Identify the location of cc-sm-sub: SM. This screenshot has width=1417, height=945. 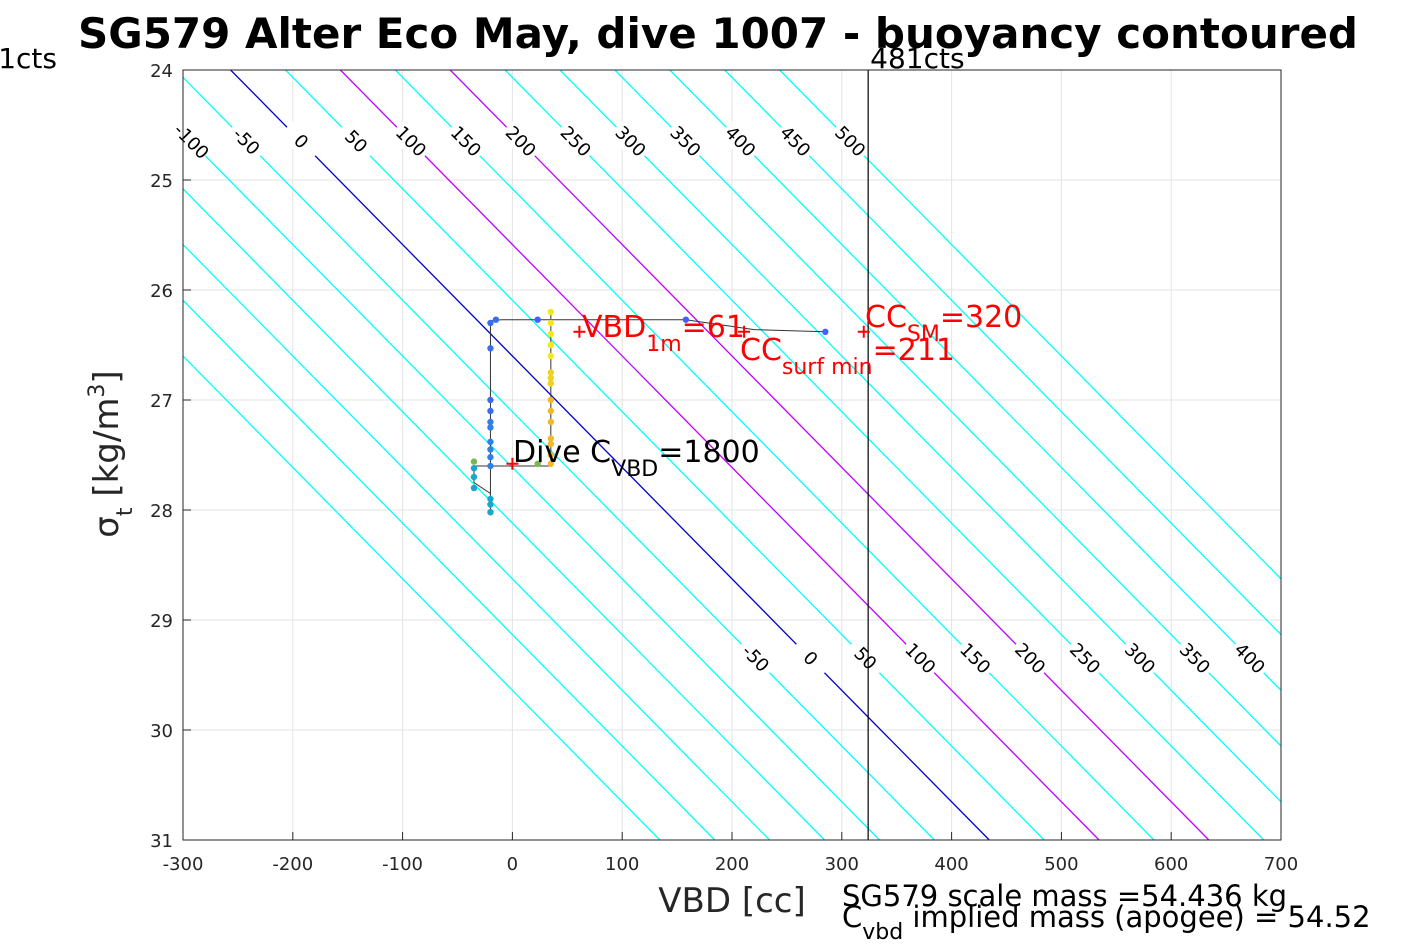
(923, 334).